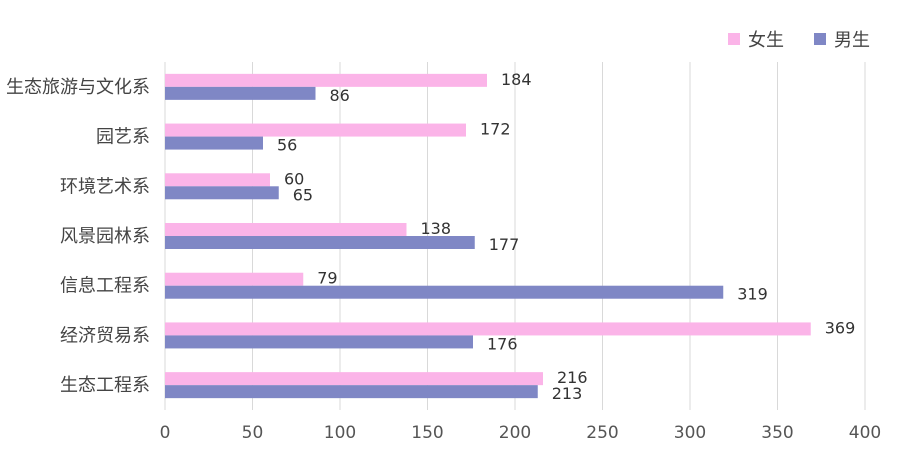 Image resolution: width=910 pixels, height=467 pixels. What do you see at coordinates (105, 286) in the screenshot?
I see `category-label: 信息工程系` at bounding box center [105, 286].